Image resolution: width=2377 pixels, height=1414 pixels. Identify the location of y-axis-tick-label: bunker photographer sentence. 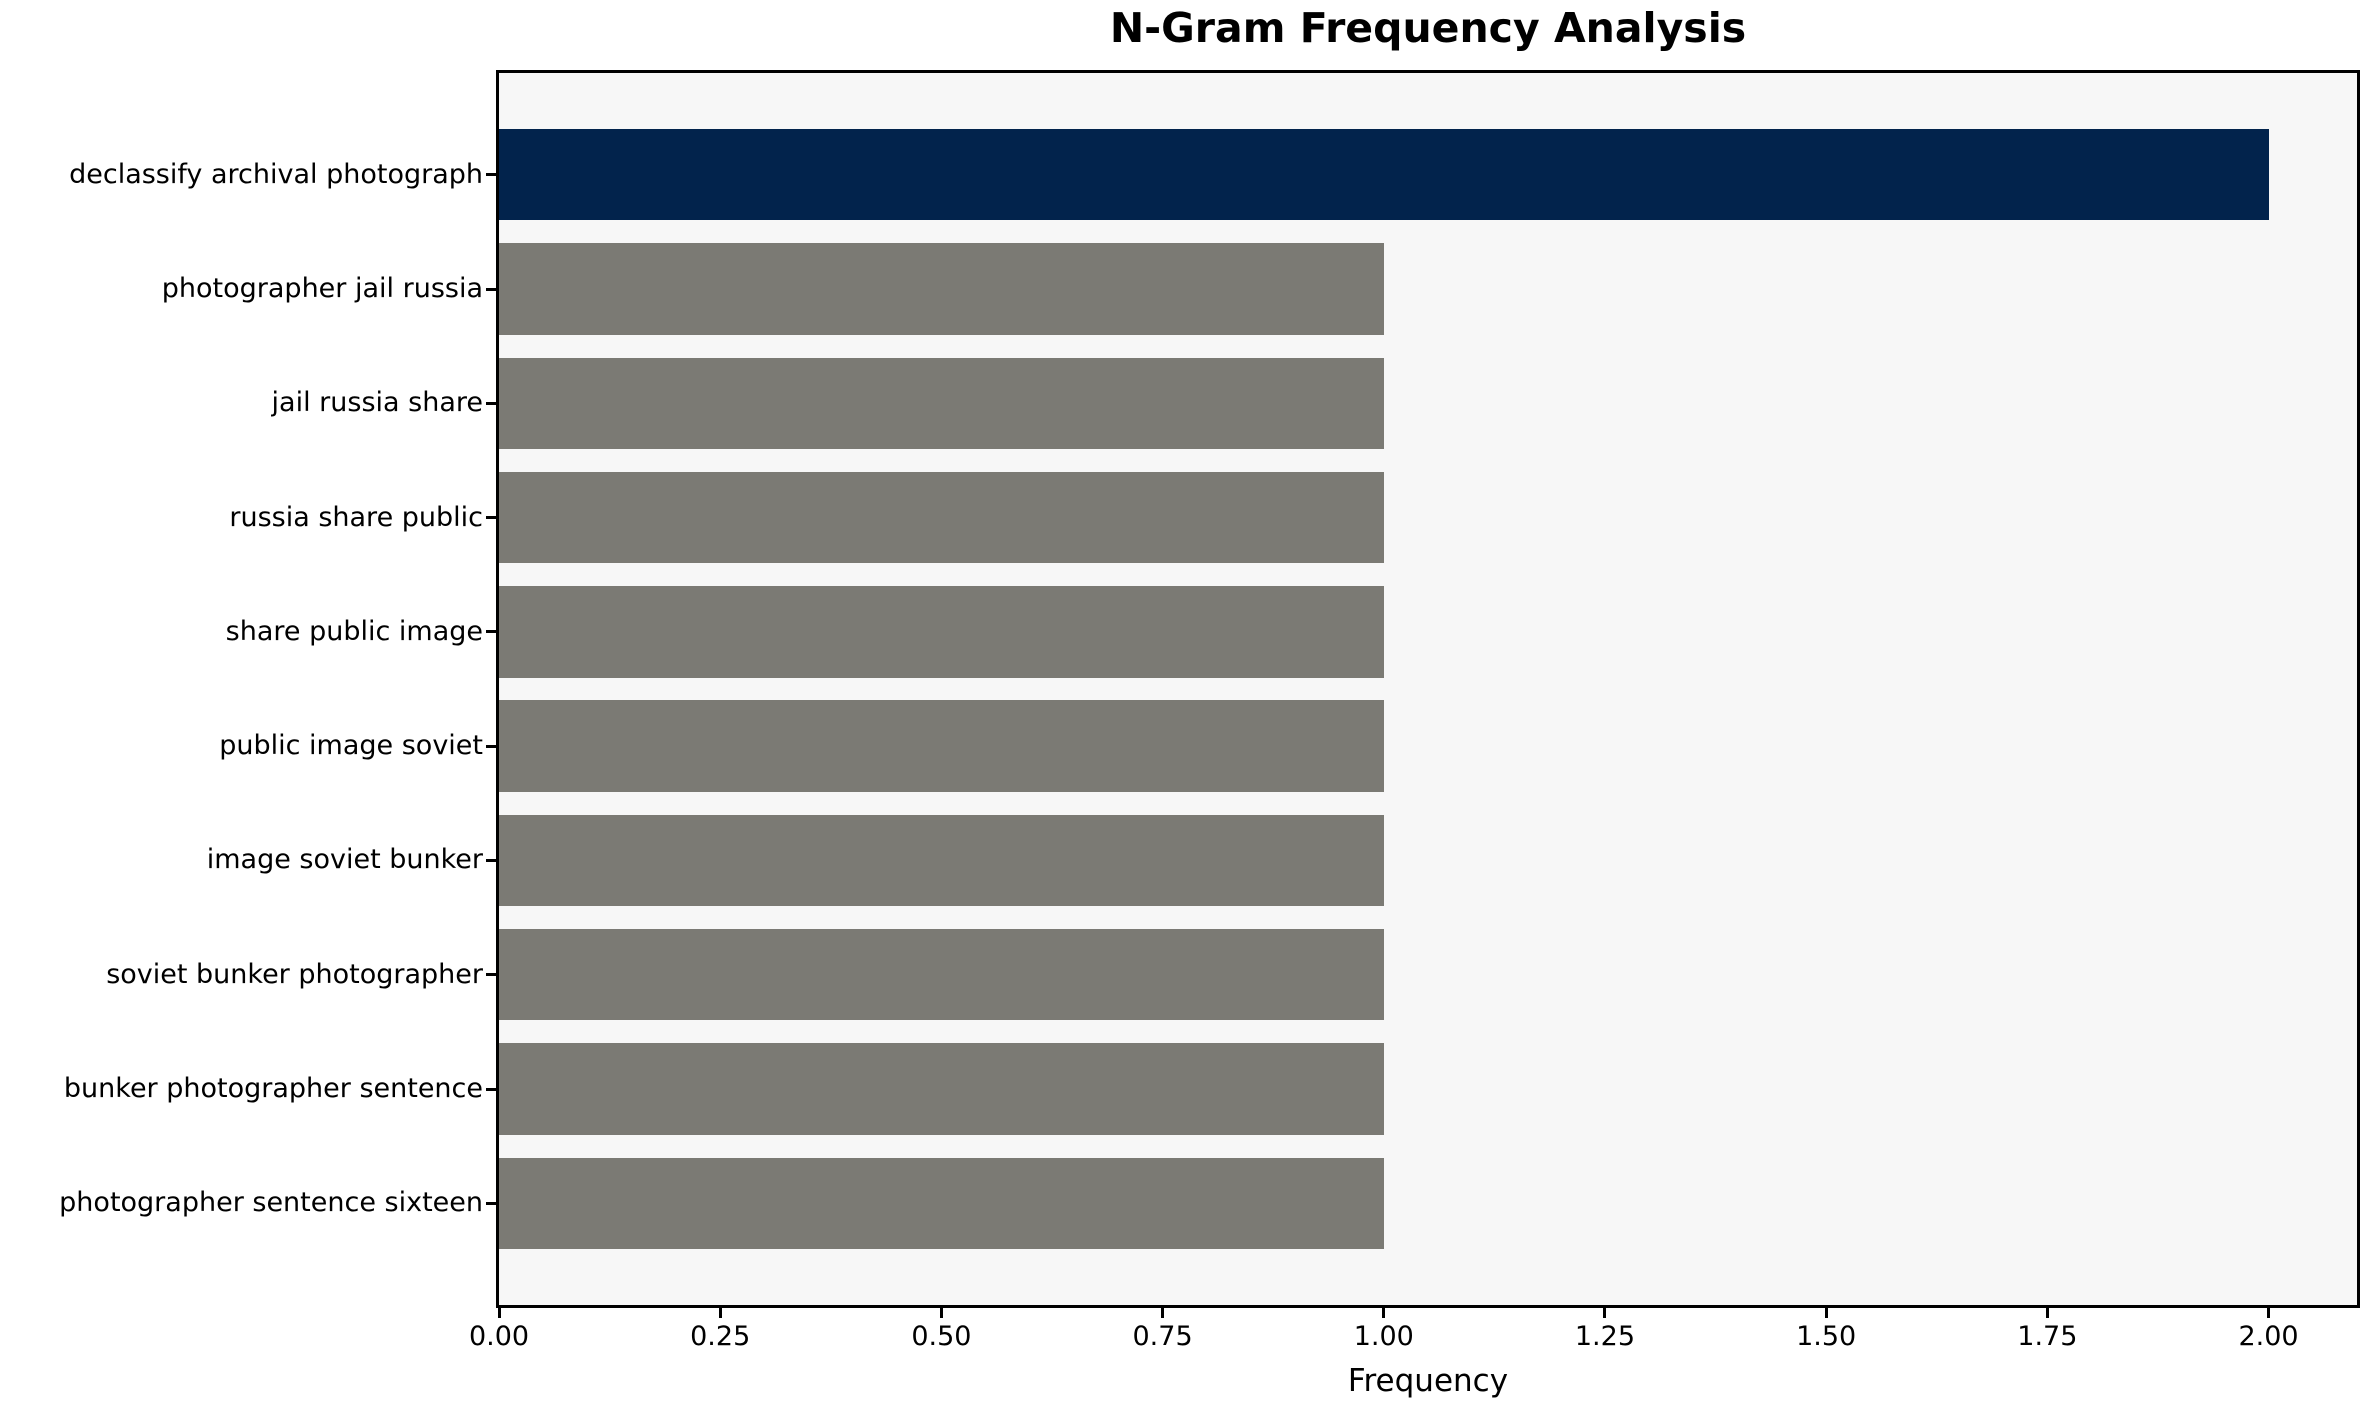
(273, 1088).